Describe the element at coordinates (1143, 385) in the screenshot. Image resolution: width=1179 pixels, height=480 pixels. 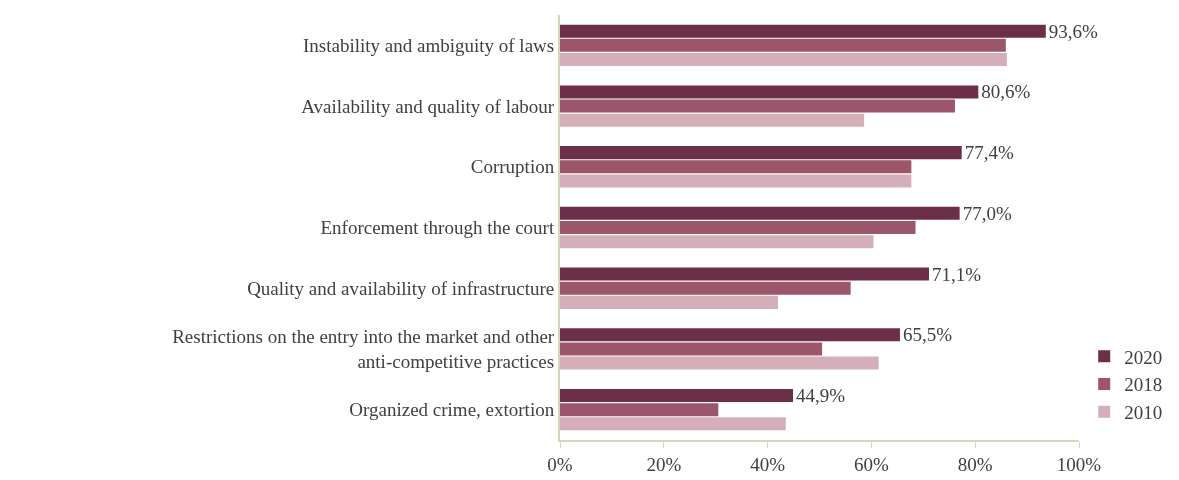
I see `legend-label: 2018` at that location.